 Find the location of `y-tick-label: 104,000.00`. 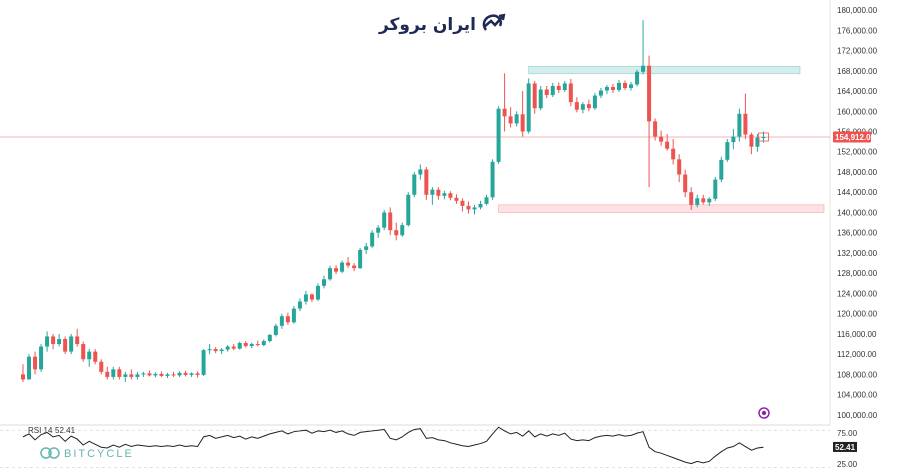

y-tick-label: 104,000.00 is located at coordinates (857, 395).